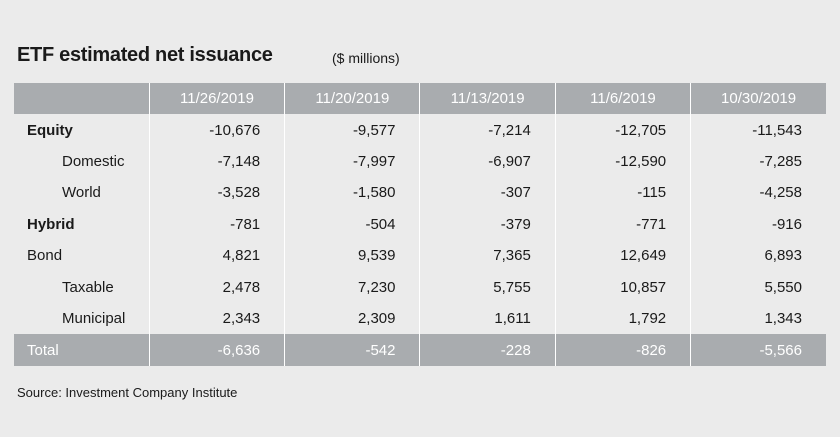  Describe the element at coordinates (622, 130) in the screenshot. I see `data-cell: -12,705` at that location.